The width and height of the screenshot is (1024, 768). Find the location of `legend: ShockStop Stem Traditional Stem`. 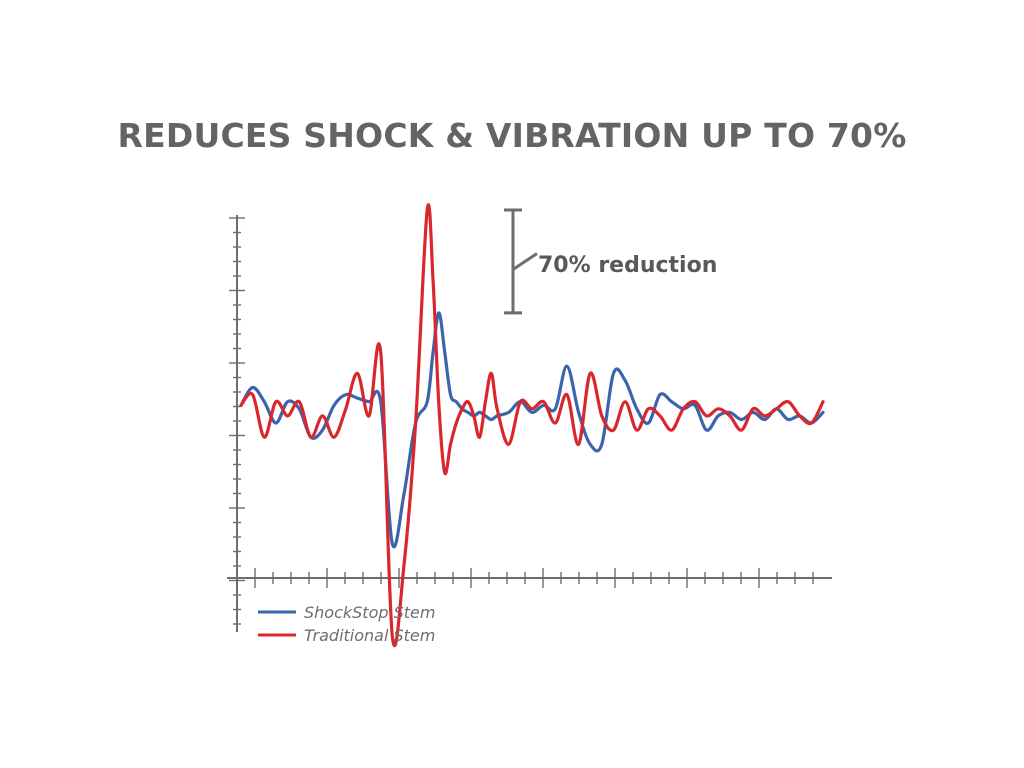

legend: ShockStop Stem Traditional Stem is located at coordinates (346, 624).